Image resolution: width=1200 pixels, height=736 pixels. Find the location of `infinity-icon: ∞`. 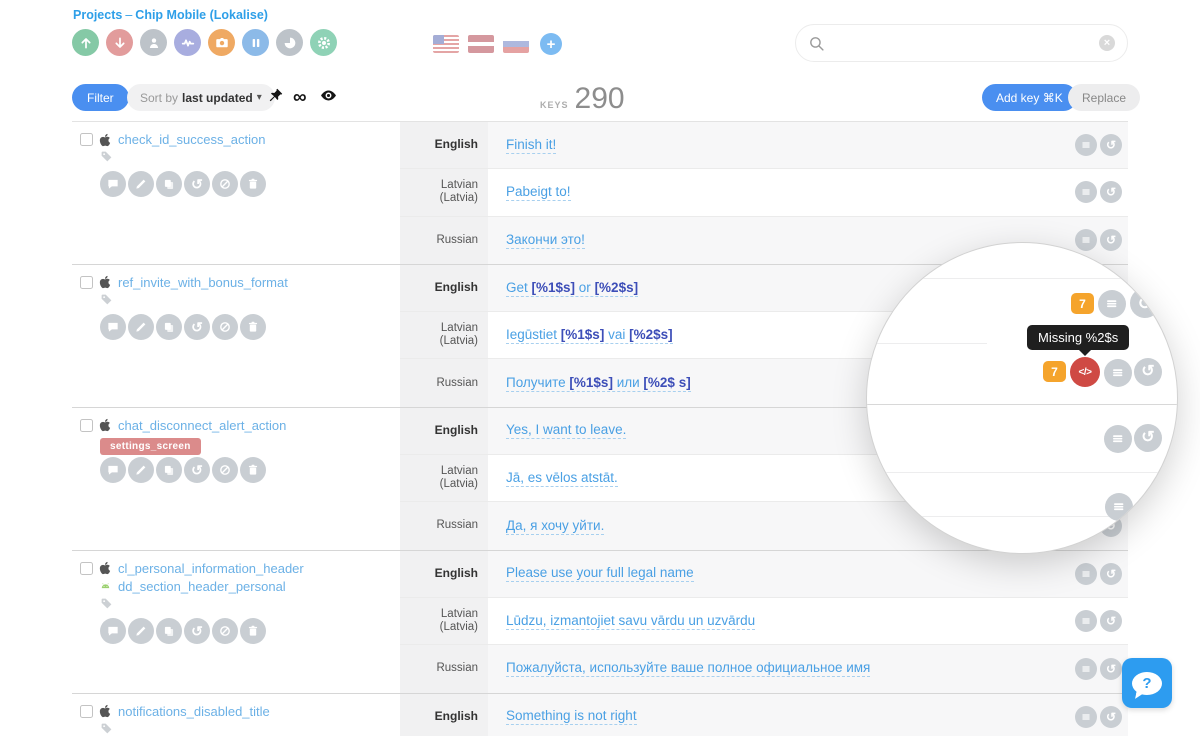

infinity-icon: ∞ is located at coordinates (300, 97).